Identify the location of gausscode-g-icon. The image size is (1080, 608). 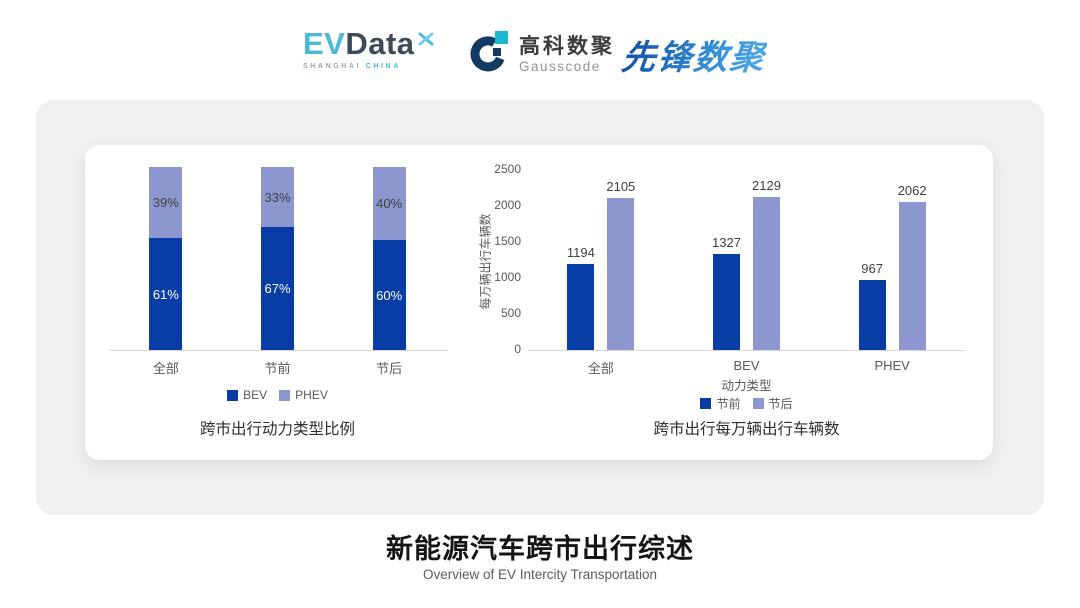
(489, 54).